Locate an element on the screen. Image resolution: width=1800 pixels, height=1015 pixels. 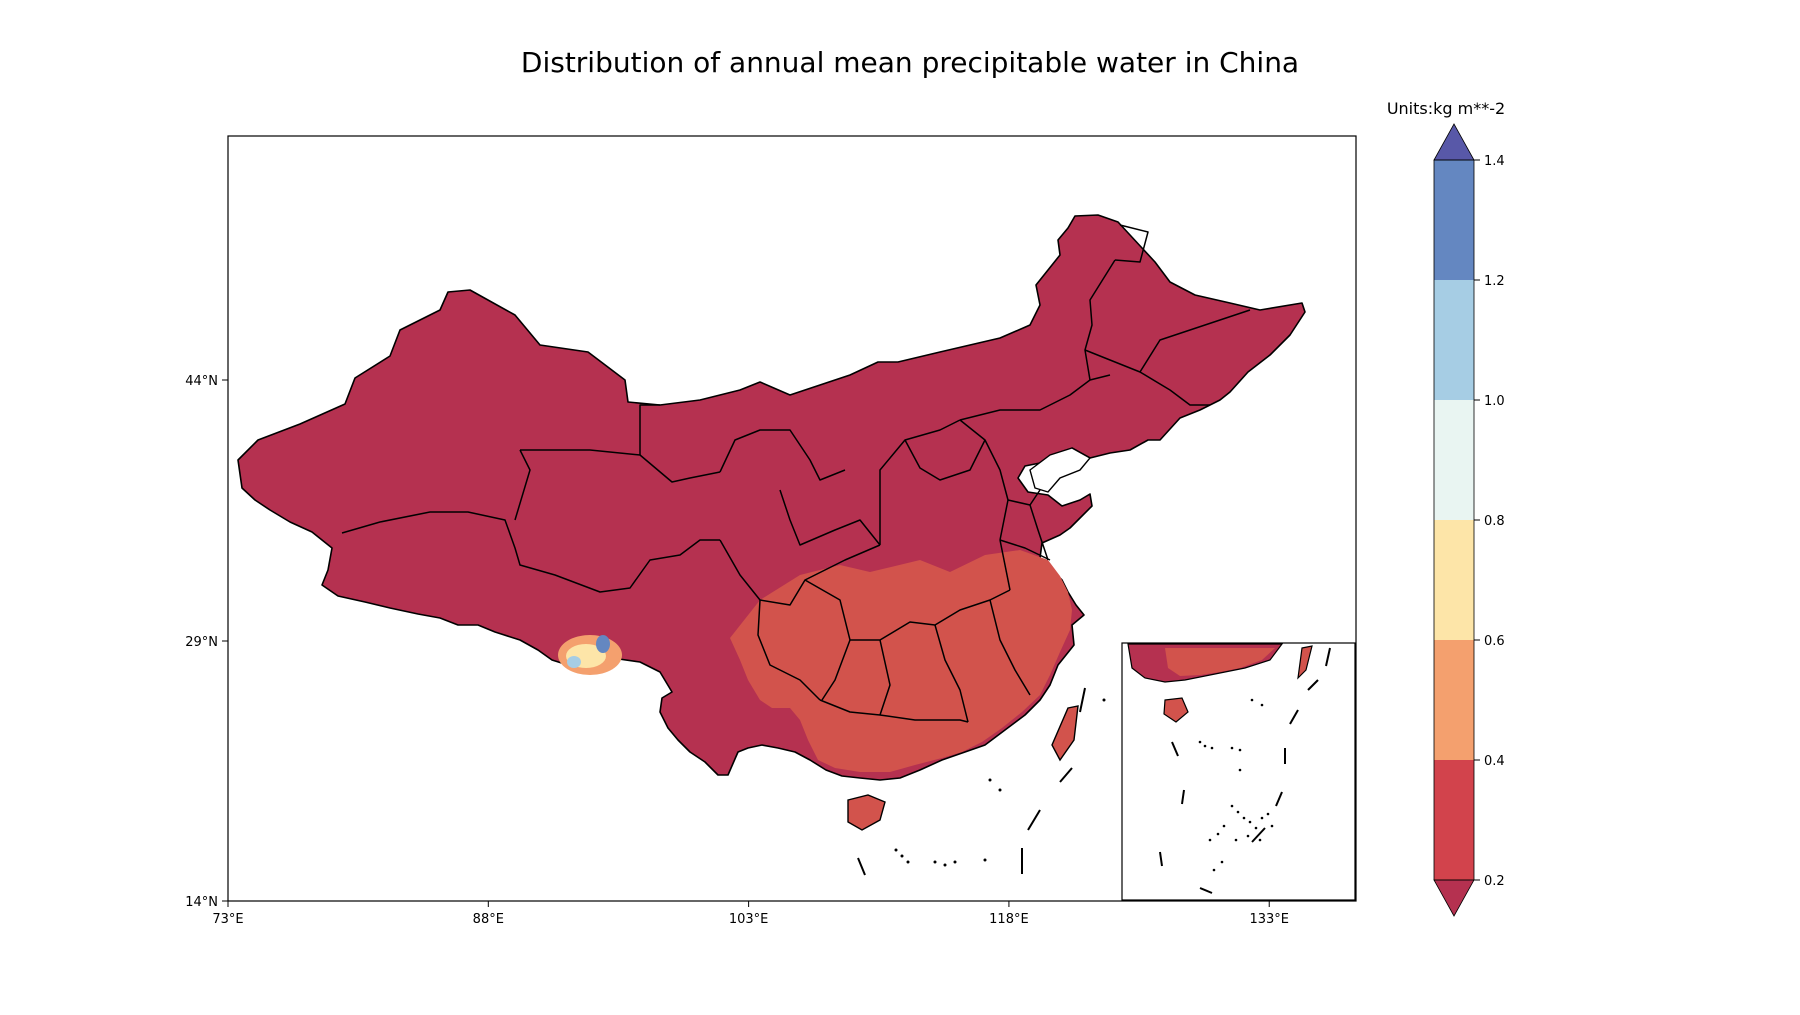
inset-hainan is located at coordinates (1176, 710).